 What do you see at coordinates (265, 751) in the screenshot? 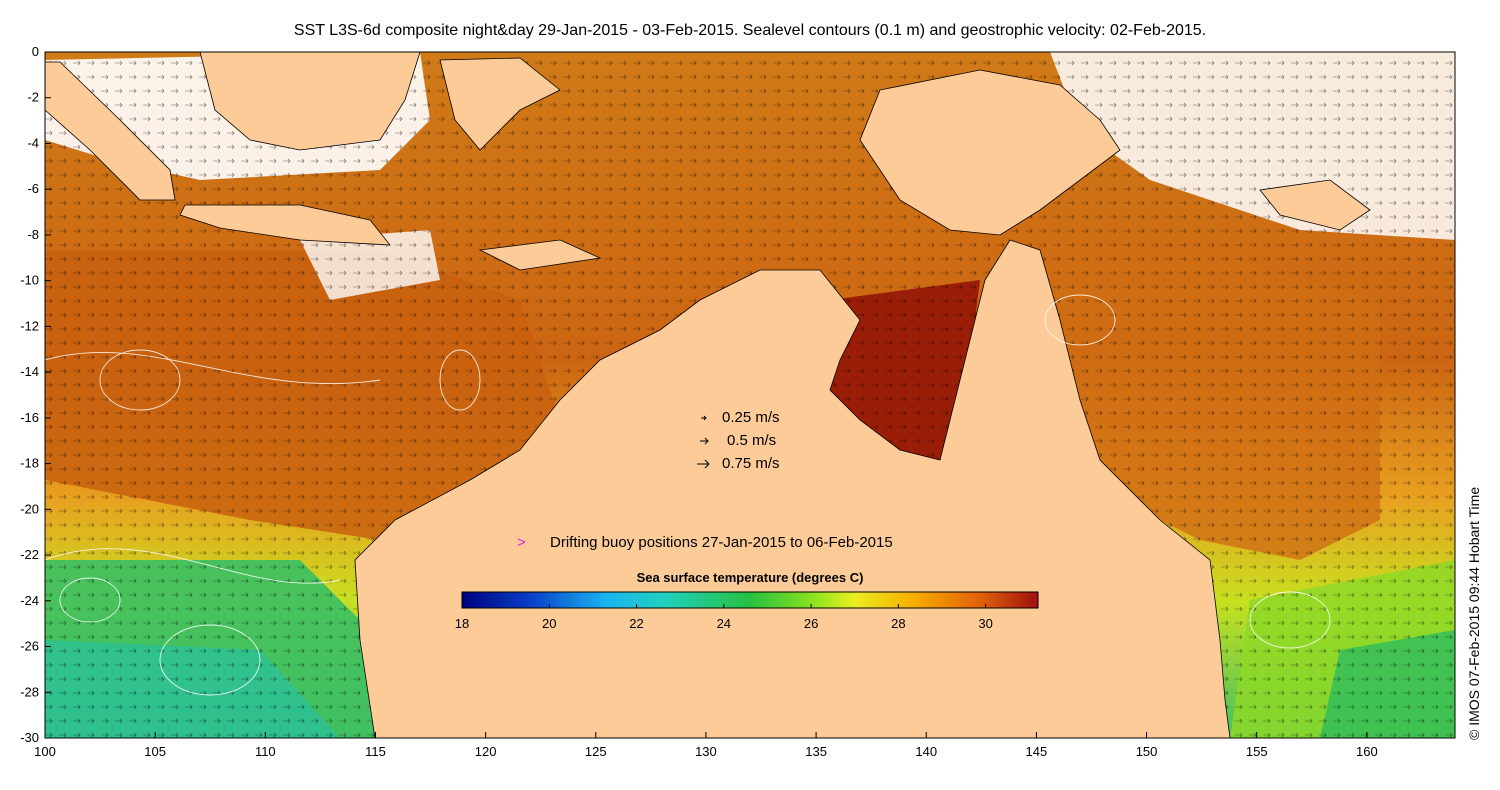
I see `x-tick-label: 110` at bounding box center [265, 751].